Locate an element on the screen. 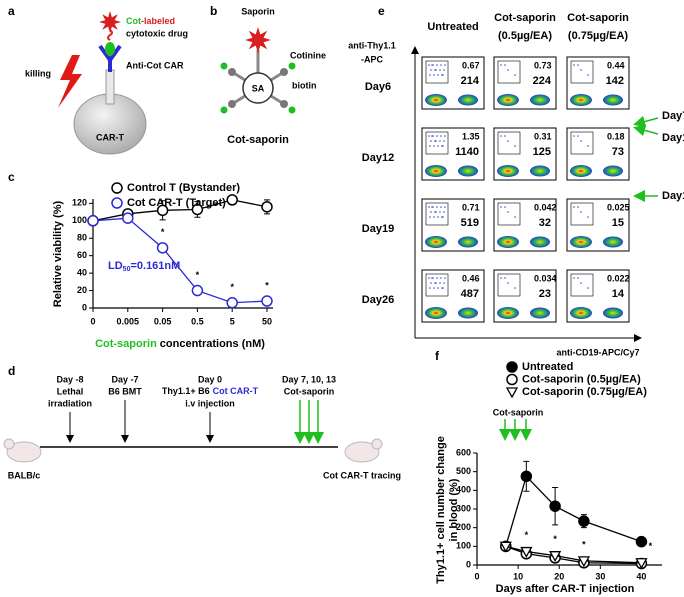 The image size is (684, 597). y-tick-label: 100 is located at coordinates (79, 220).